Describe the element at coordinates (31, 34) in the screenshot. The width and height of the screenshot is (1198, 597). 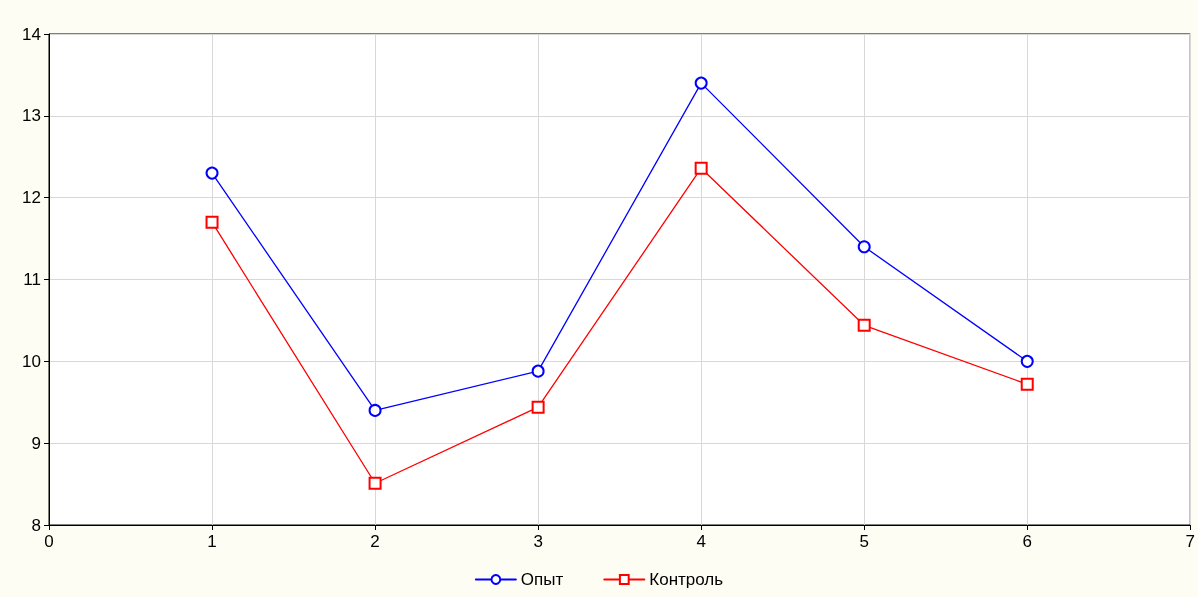
I see `y-tick-label: 14` at that location.